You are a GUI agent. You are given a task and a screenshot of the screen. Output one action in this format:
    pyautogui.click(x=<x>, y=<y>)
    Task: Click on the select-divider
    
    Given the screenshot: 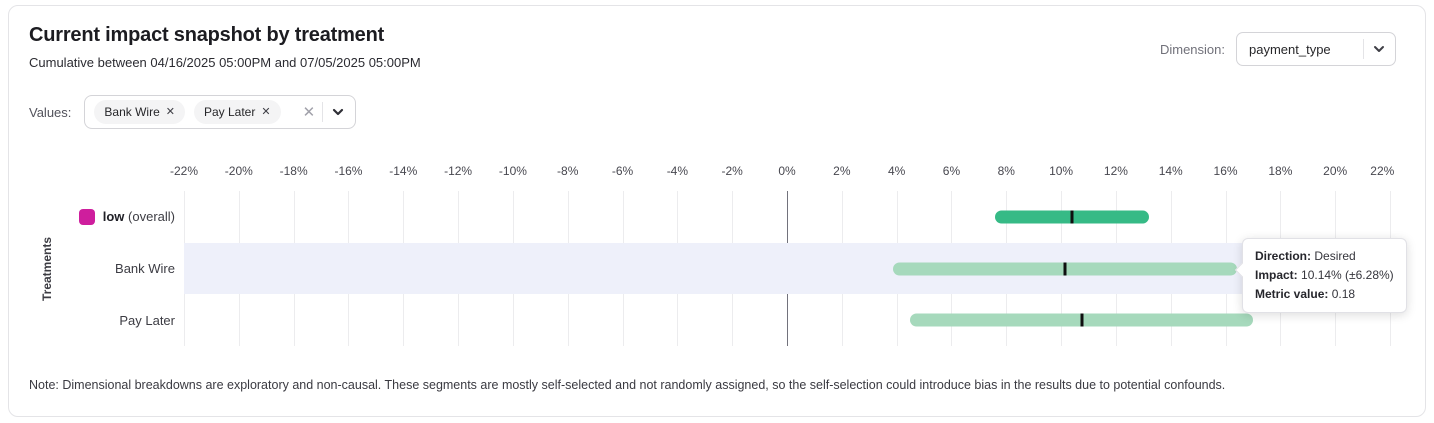 What is the action you would take?
    pyautogui.click(x=1363, y=49)
    